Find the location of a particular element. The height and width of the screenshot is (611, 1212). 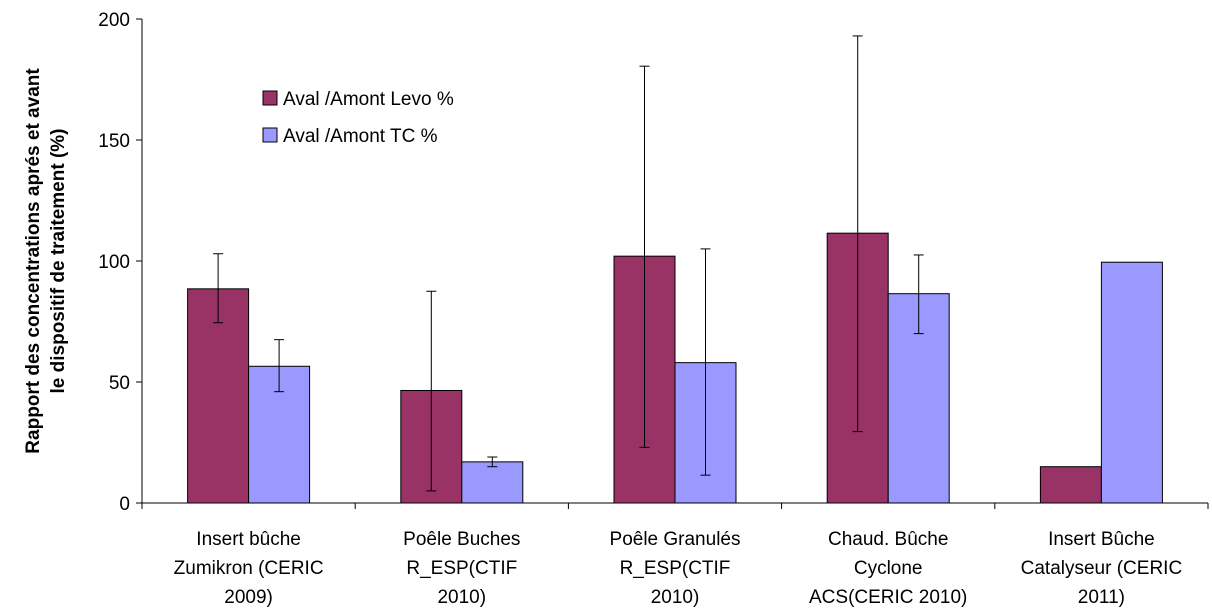

y-tick-label: 150 is located at coordinates (114, 141).